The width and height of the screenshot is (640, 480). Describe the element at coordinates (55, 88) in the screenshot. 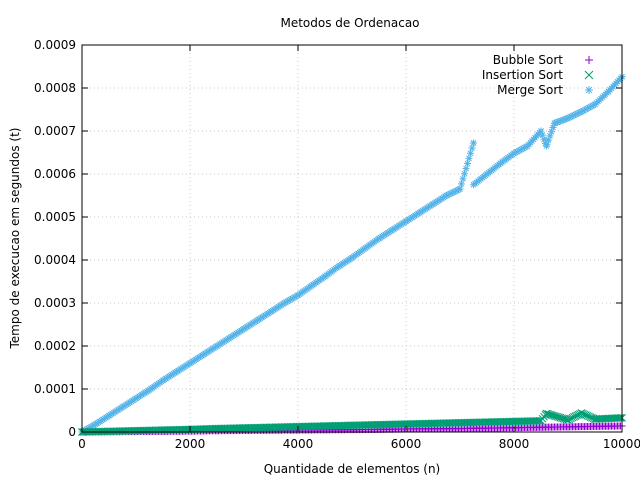

I see `y-tick-label: 0.0008` at that location.